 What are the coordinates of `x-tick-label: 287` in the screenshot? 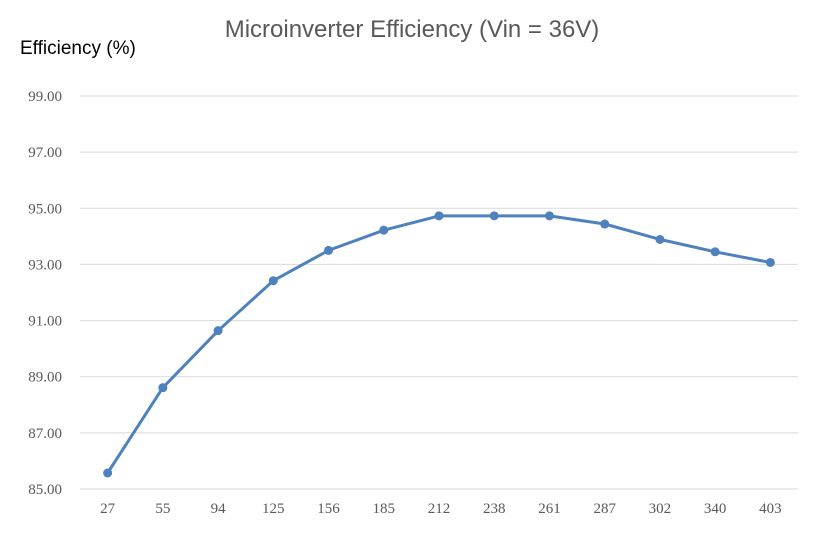 It's located at (604, 509).